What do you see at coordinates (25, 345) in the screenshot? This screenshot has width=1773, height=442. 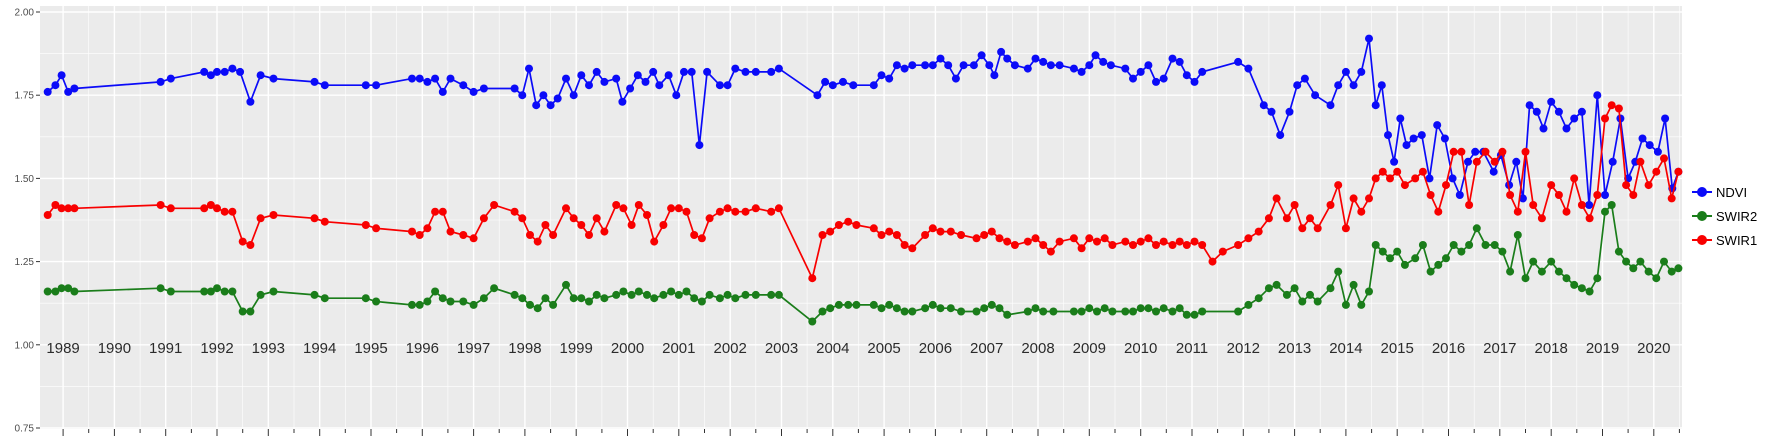 I see `svg-text: 1.00` at bounding box center [25, 345].